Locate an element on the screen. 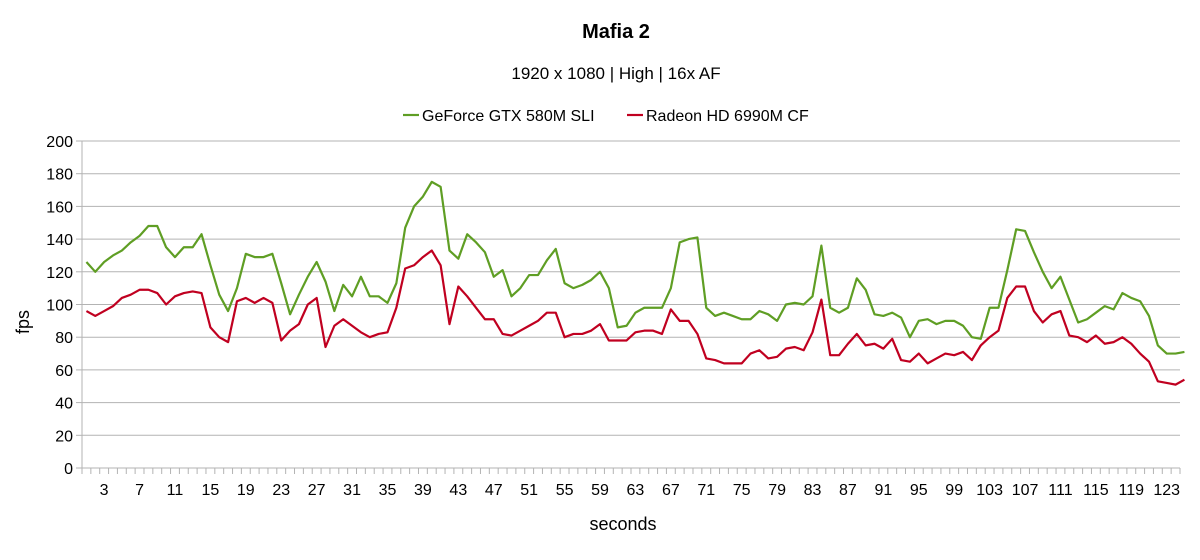 This screenshot has height=560, width=1200. x-tick-label: 39 is located at coordinates (423, 490).